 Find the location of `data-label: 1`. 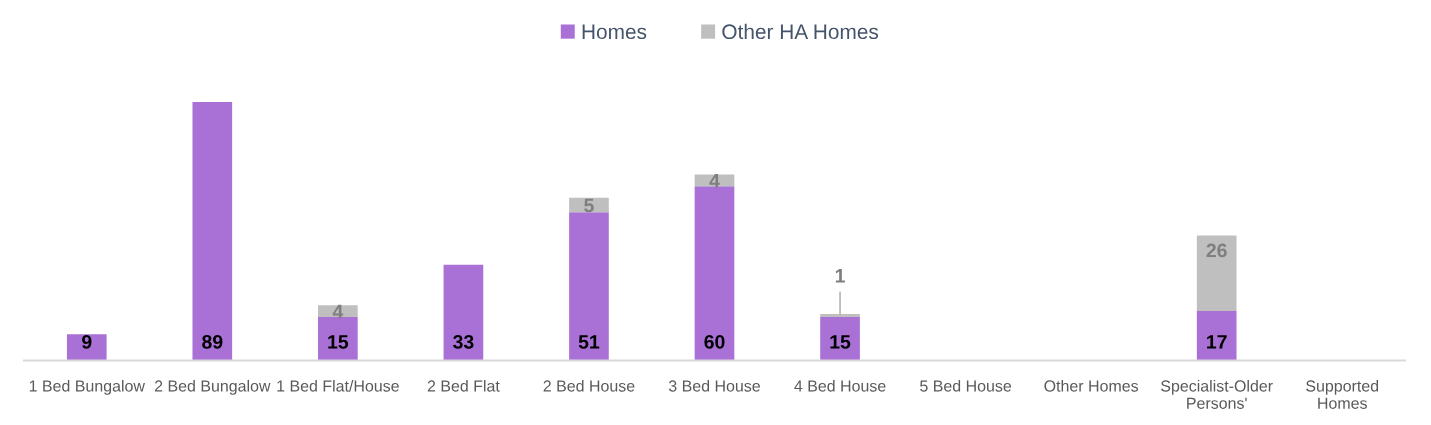

data-label: 1 is located at coordinates (840, 276).